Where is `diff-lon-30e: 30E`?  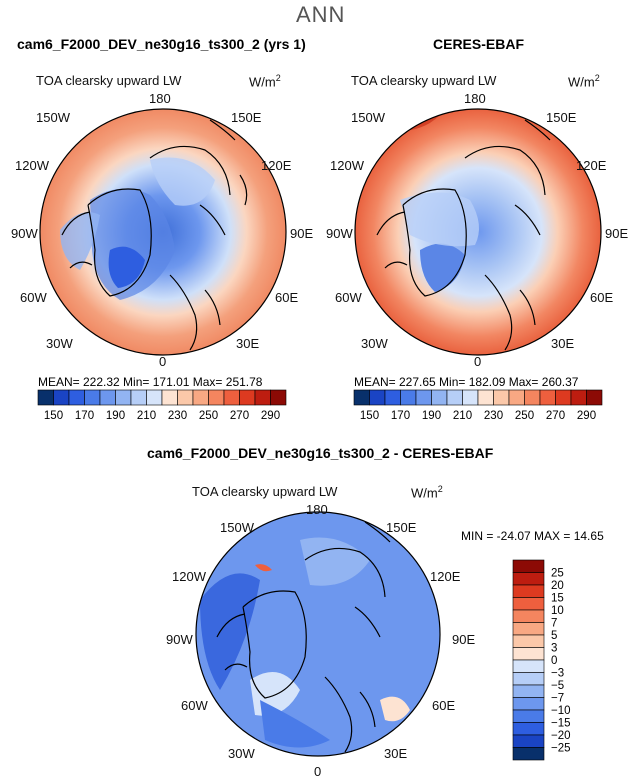 diff-lon-30e: 30E is located at coordinates (396, 753).